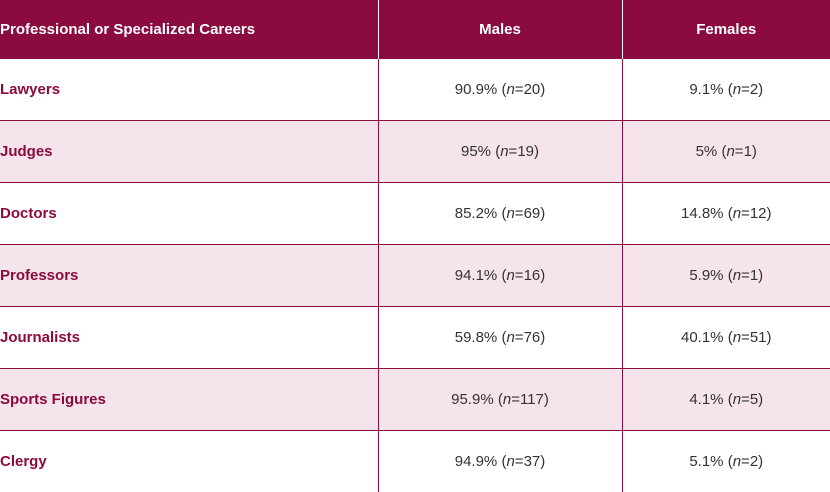  I want to click on males-cell: 95% (n=19), so click(500, 152).